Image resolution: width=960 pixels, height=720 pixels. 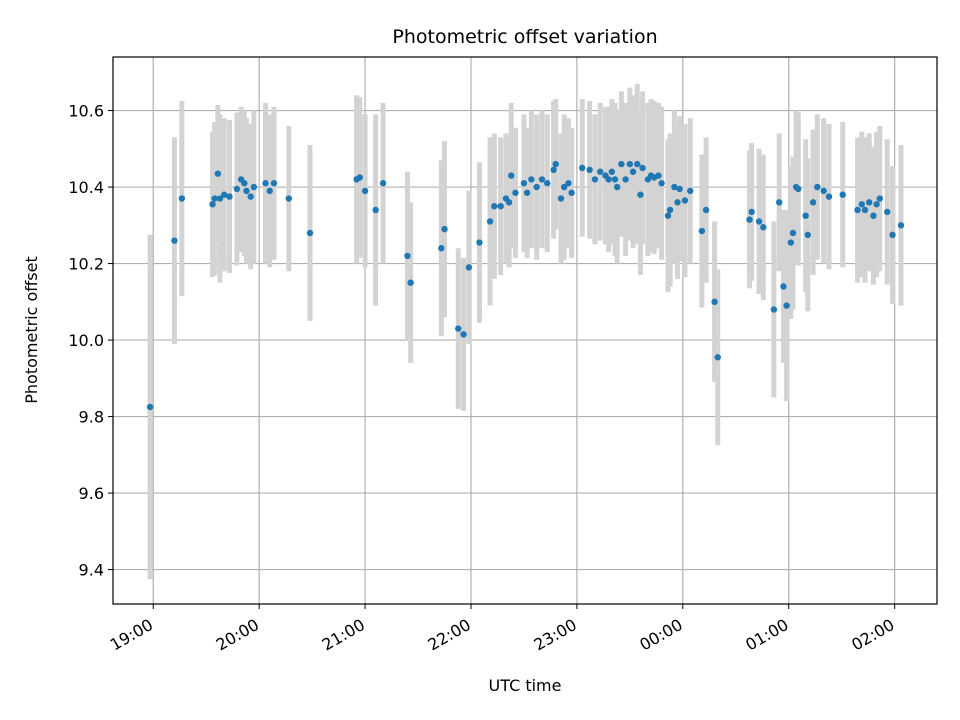 I want to click on y-tick-label: 10.4, so click(x=86, y=187).